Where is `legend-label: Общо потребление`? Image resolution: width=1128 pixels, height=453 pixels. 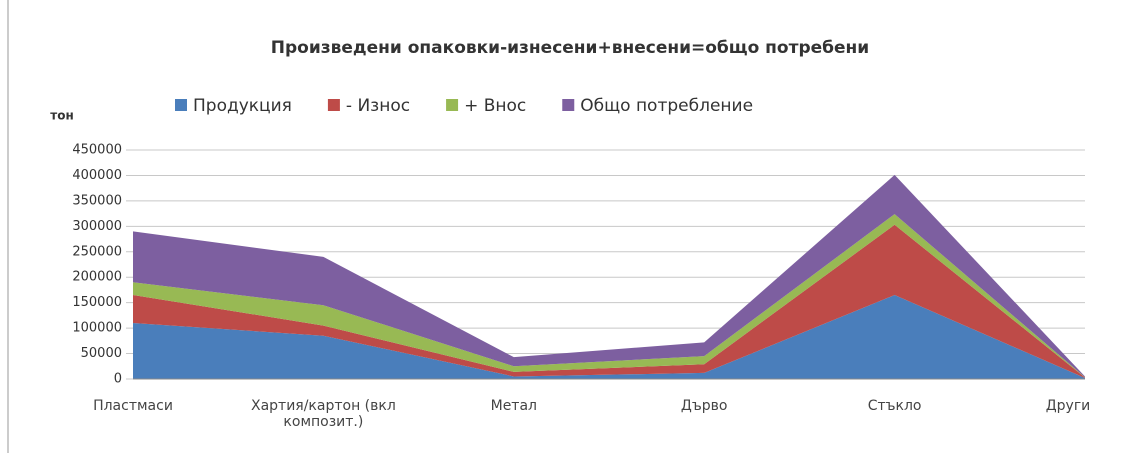
legend-label: Общо потребление is located at coordinates (666, 106).